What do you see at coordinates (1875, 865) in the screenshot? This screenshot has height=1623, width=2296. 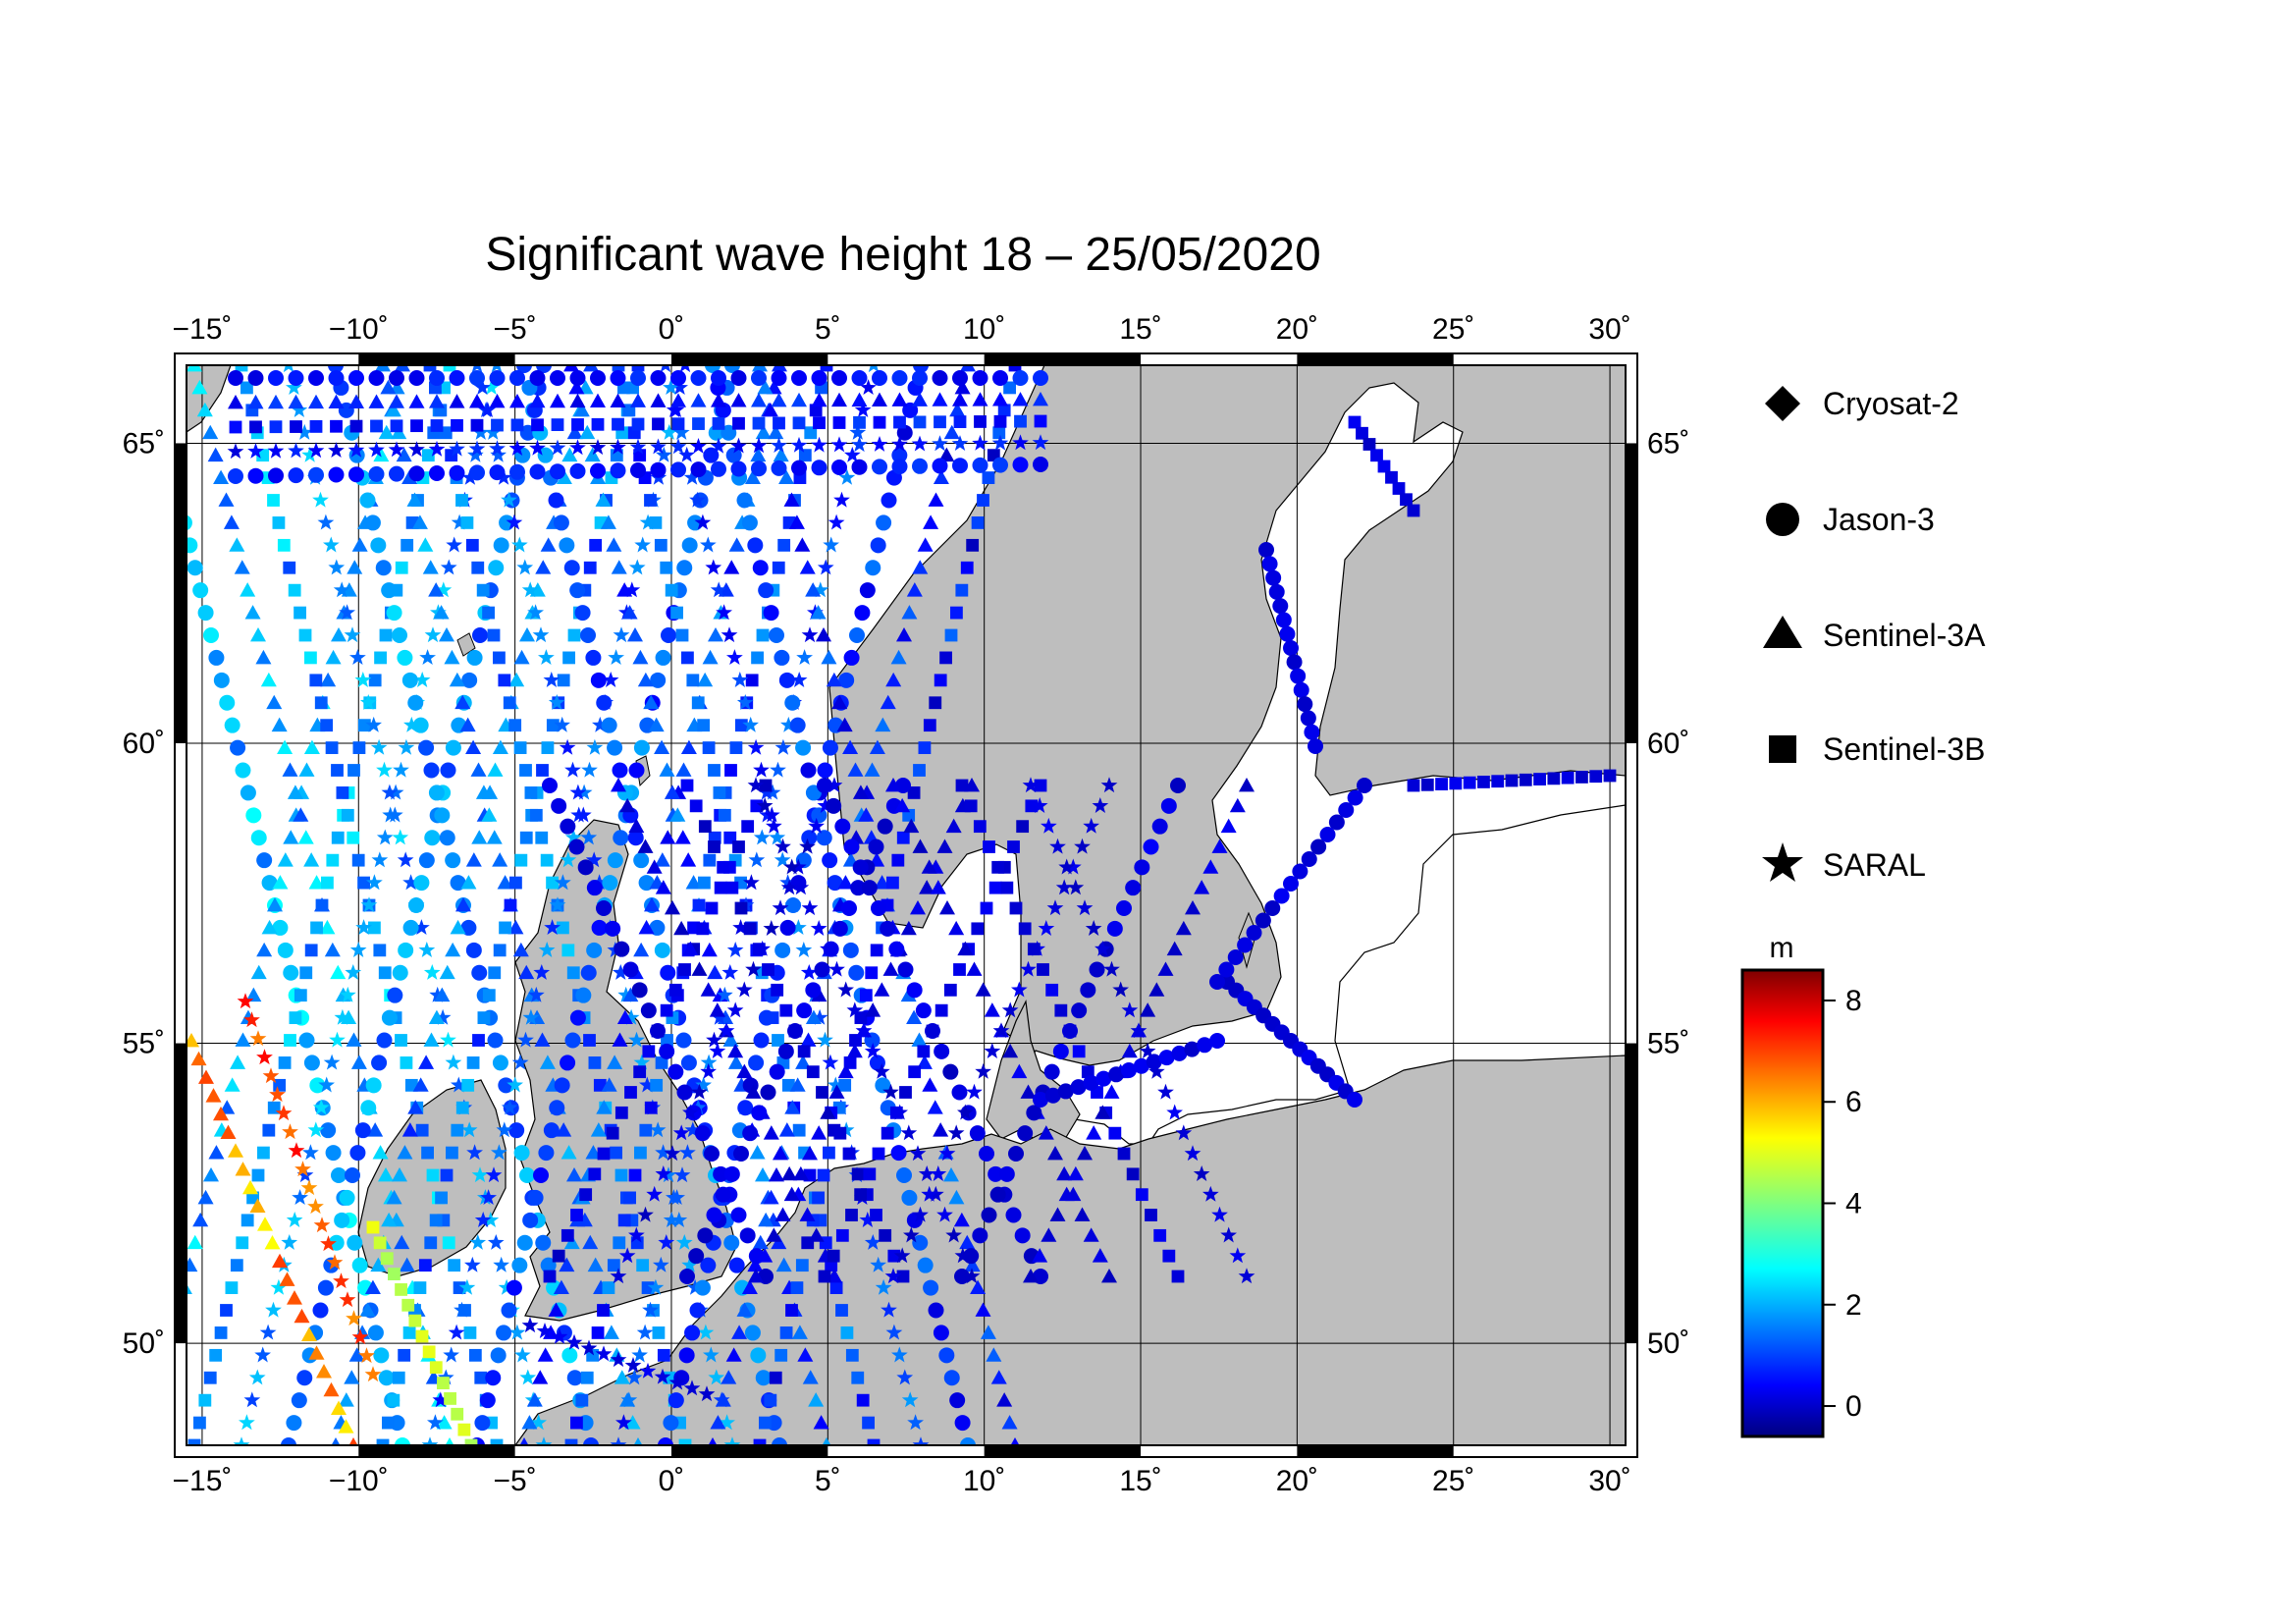 I see `legend-label-saral: SARAL` at bounding box center [1875, 865].